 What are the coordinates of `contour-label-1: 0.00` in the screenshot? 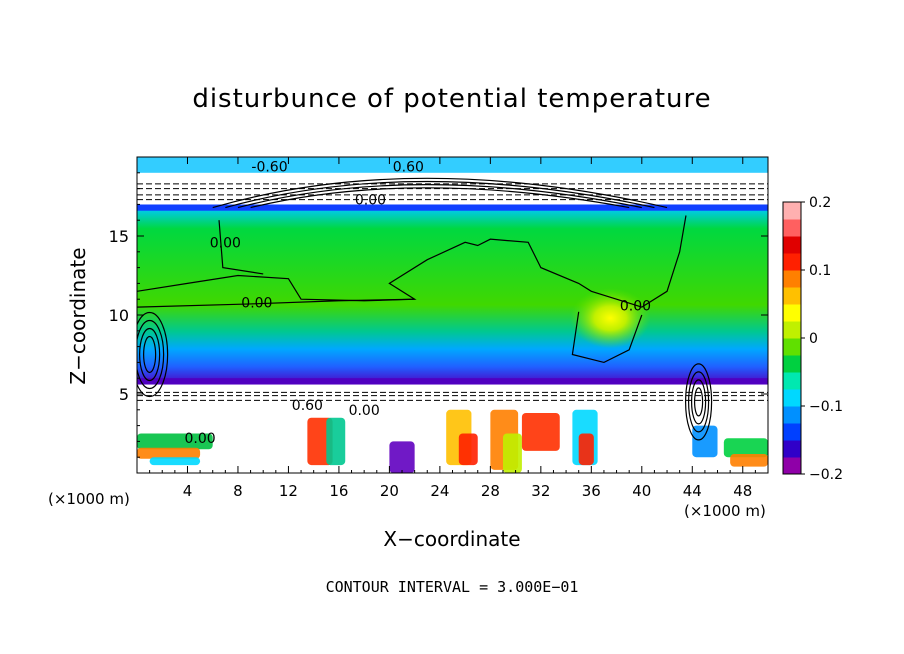 It's located at (370, 201).